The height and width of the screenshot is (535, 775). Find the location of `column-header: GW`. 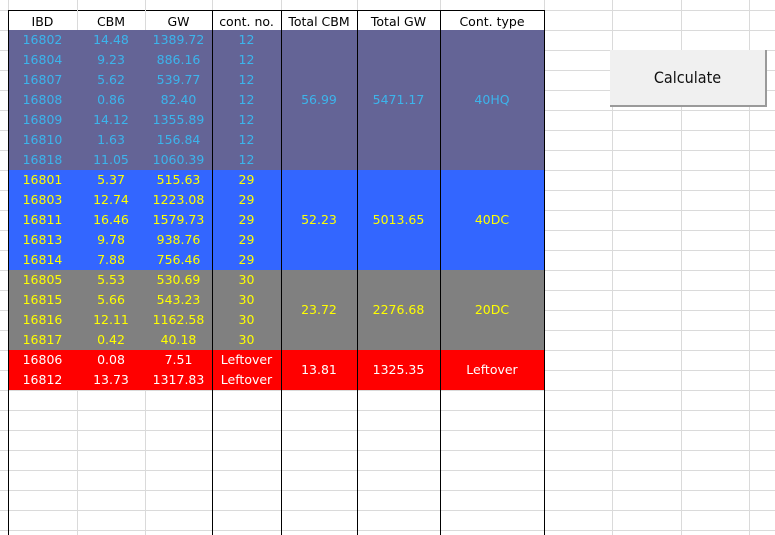

column-header: GW is located at coordinates (178, 20).